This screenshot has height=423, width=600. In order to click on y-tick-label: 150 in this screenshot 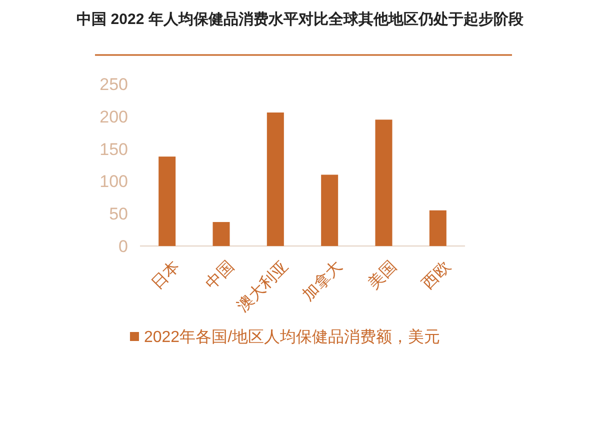, I will do `click(114, 149)`.